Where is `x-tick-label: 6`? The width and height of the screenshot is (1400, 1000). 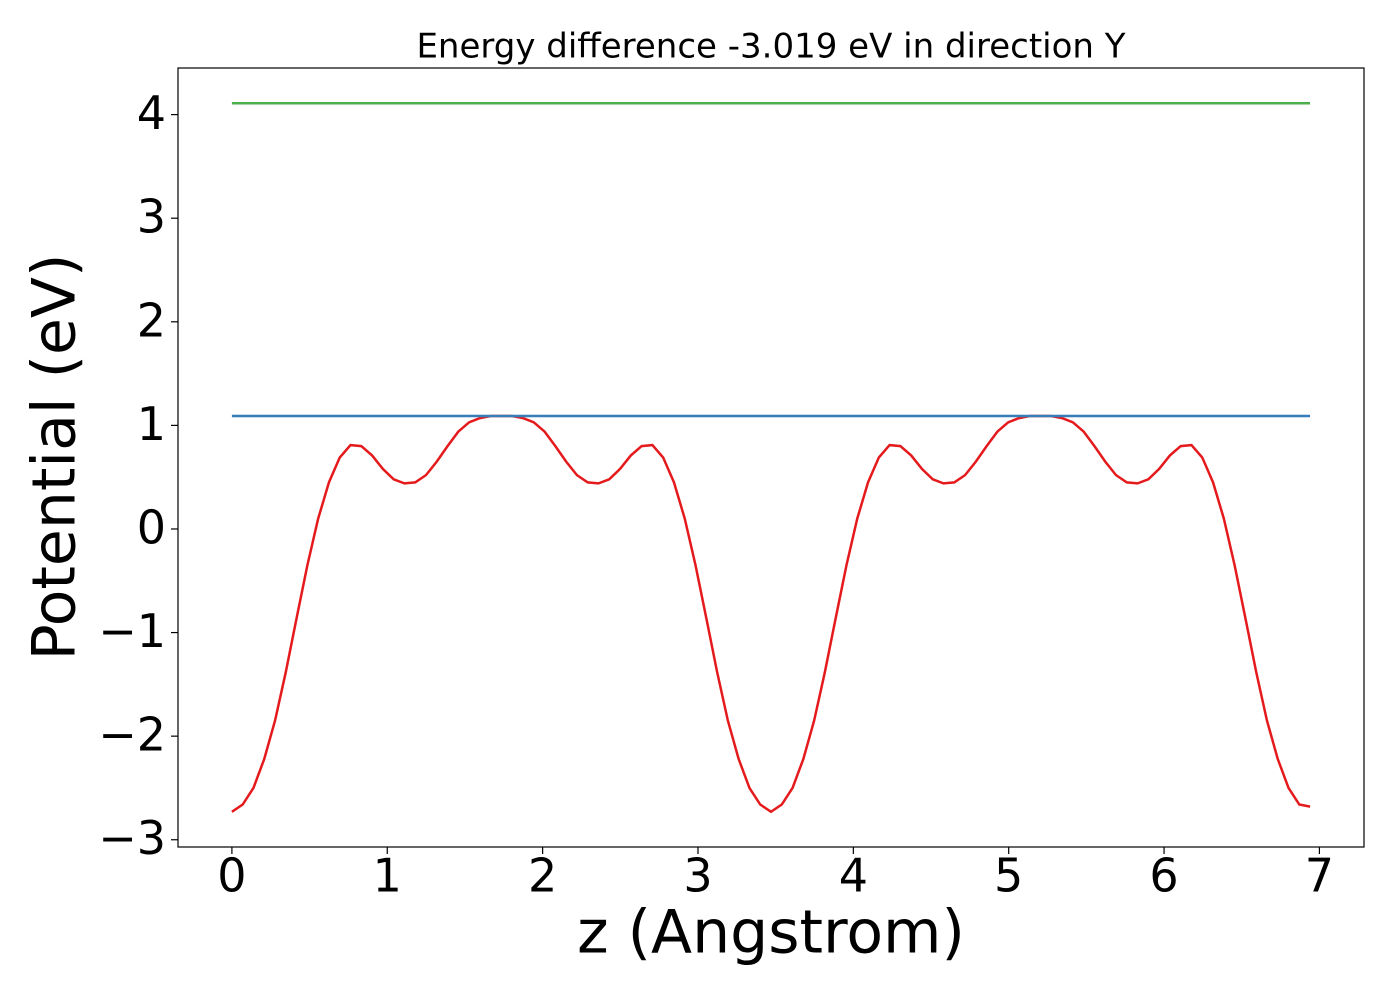
x-tick-label: 6 is located at coordinates (1163, 876).